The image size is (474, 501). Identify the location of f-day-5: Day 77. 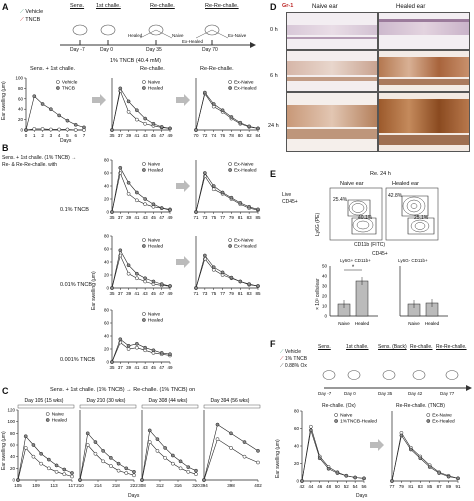
(447, 393).